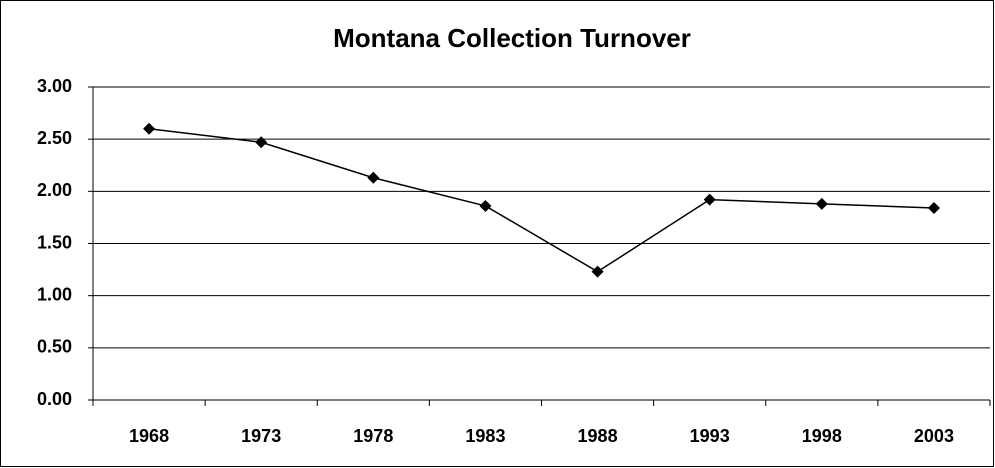 This screenshot has height=468, width=995. What do you see at coordinates (485, 436) in the screenshot?
I see `x-tick-label: 1983` at bounding box center [485, 436].